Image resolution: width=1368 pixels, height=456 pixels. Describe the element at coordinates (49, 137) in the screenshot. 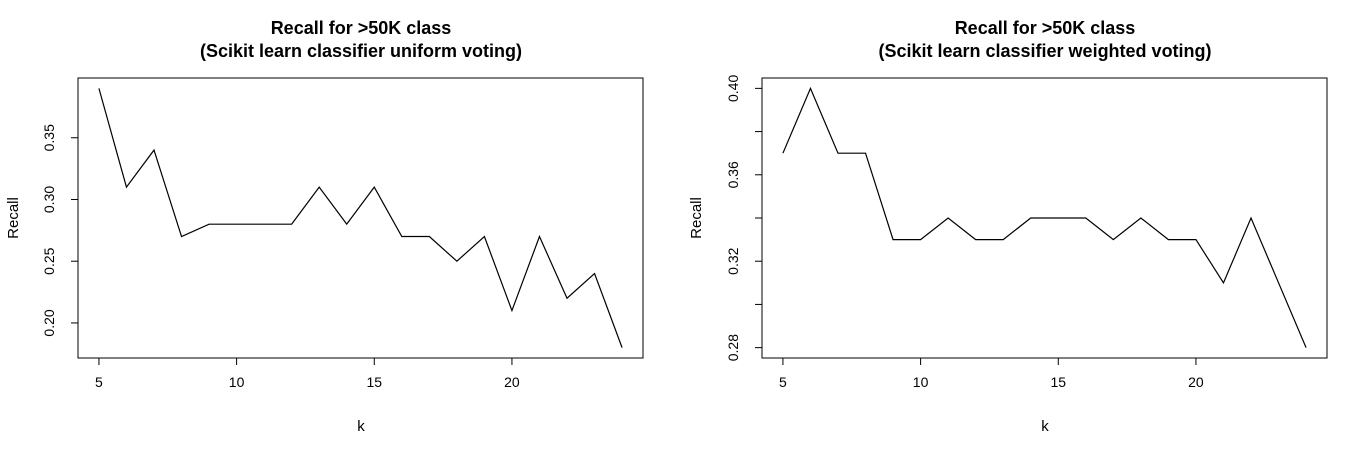

I see `y-tick-label: 0.35` at that location.